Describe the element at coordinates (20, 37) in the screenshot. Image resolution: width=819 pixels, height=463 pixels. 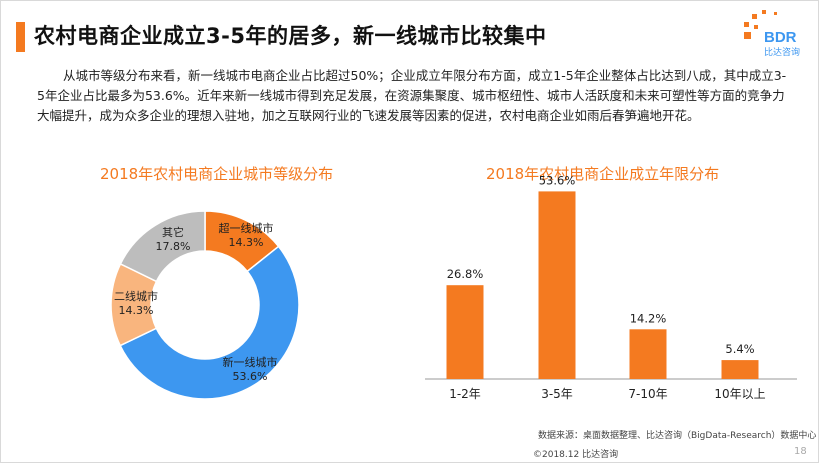
I see `title-accent-bar` at that location.